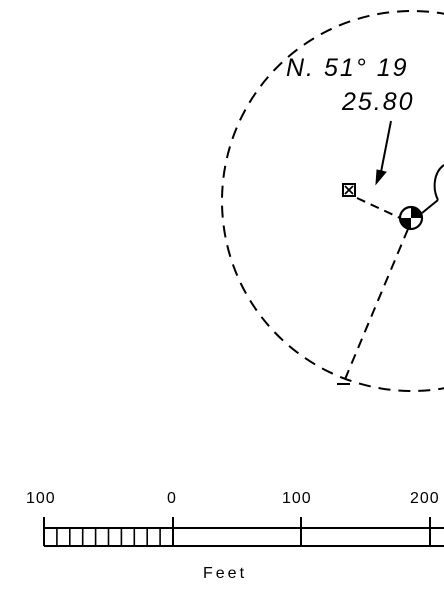 The width and height of the screenshot is (444, 592). I want to click on marker-line, so click(378, 208).